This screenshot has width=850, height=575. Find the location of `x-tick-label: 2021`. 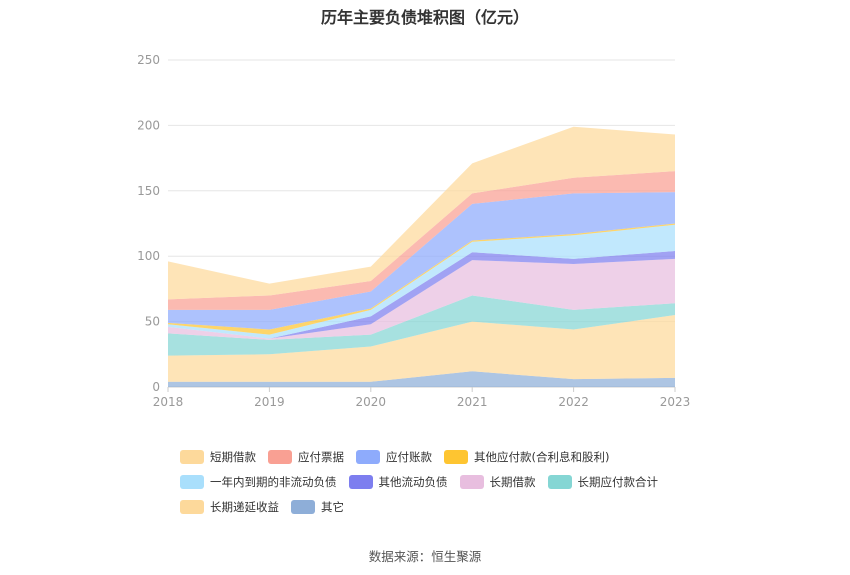

x-tick-label: 2021 is located at coordinates (472, 402).